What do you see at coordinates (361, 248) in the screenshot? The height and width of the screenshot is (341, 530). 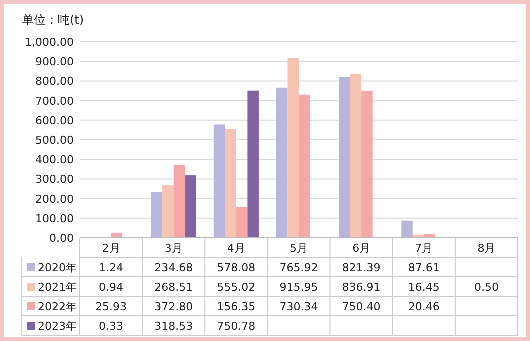 I see `x-tick-label: 6月` at bounding box center [361, 248].